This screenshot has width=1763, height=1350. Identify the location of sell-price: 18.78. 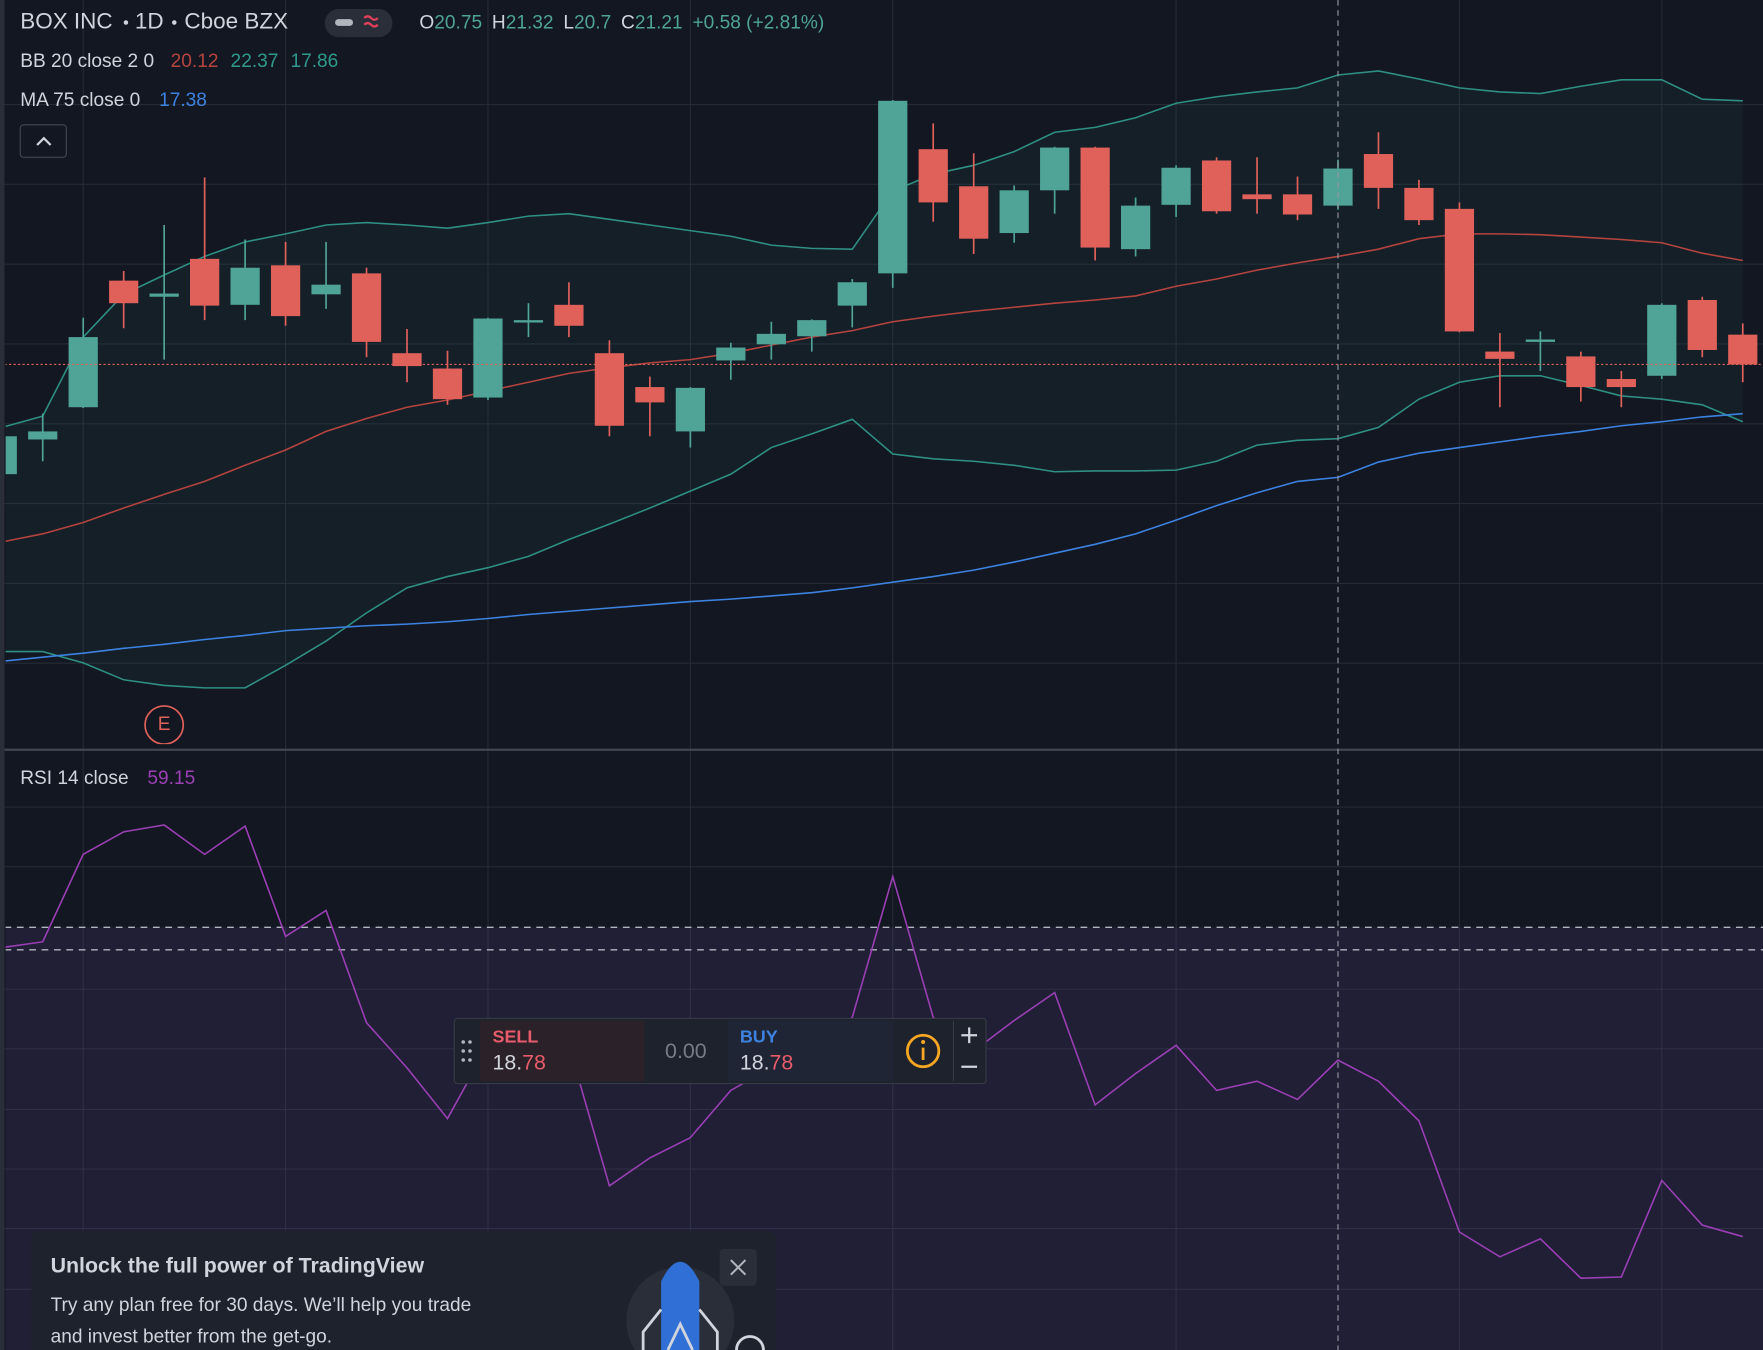
(518, 1062).